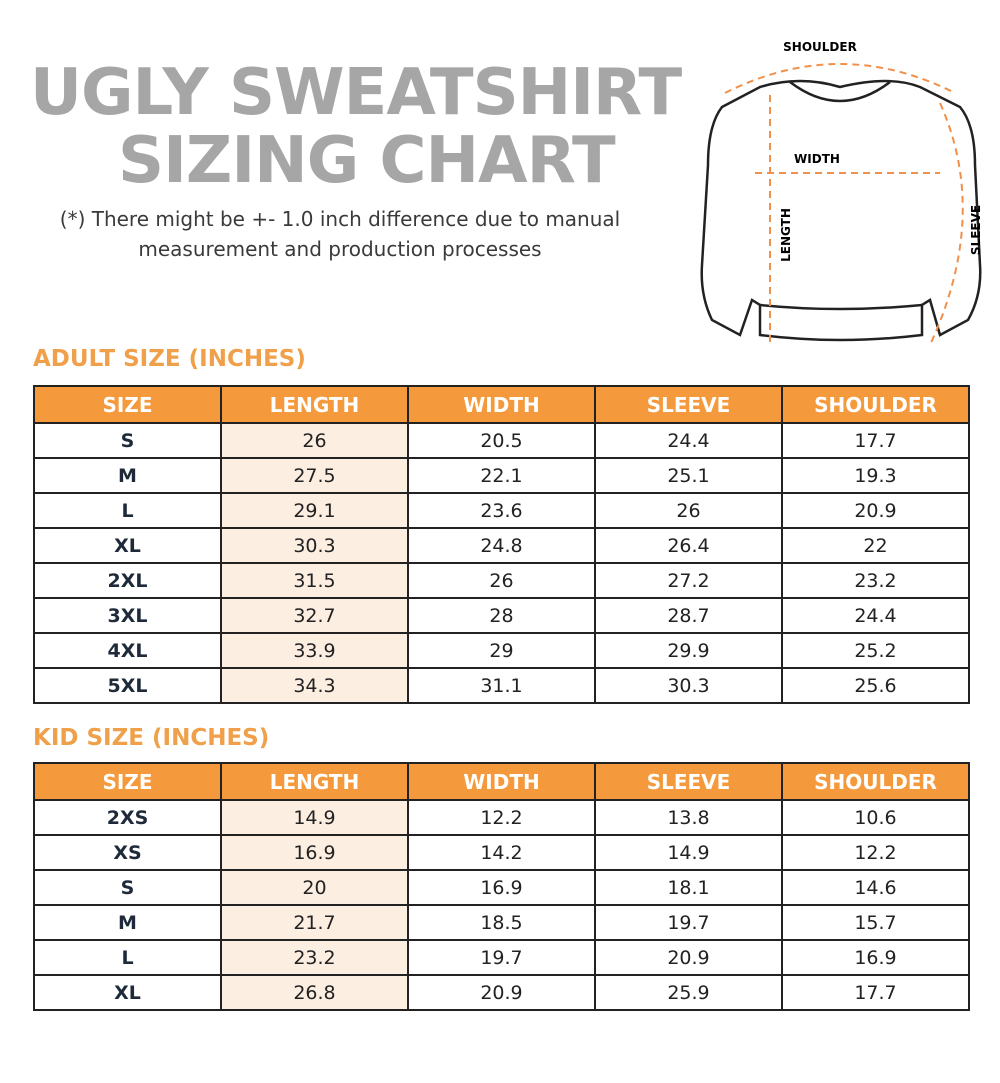 Image resolution: width=1000 pixels, height=1083 pixels. I want to click on measurement-cell: 29.9, so click(688, 650).